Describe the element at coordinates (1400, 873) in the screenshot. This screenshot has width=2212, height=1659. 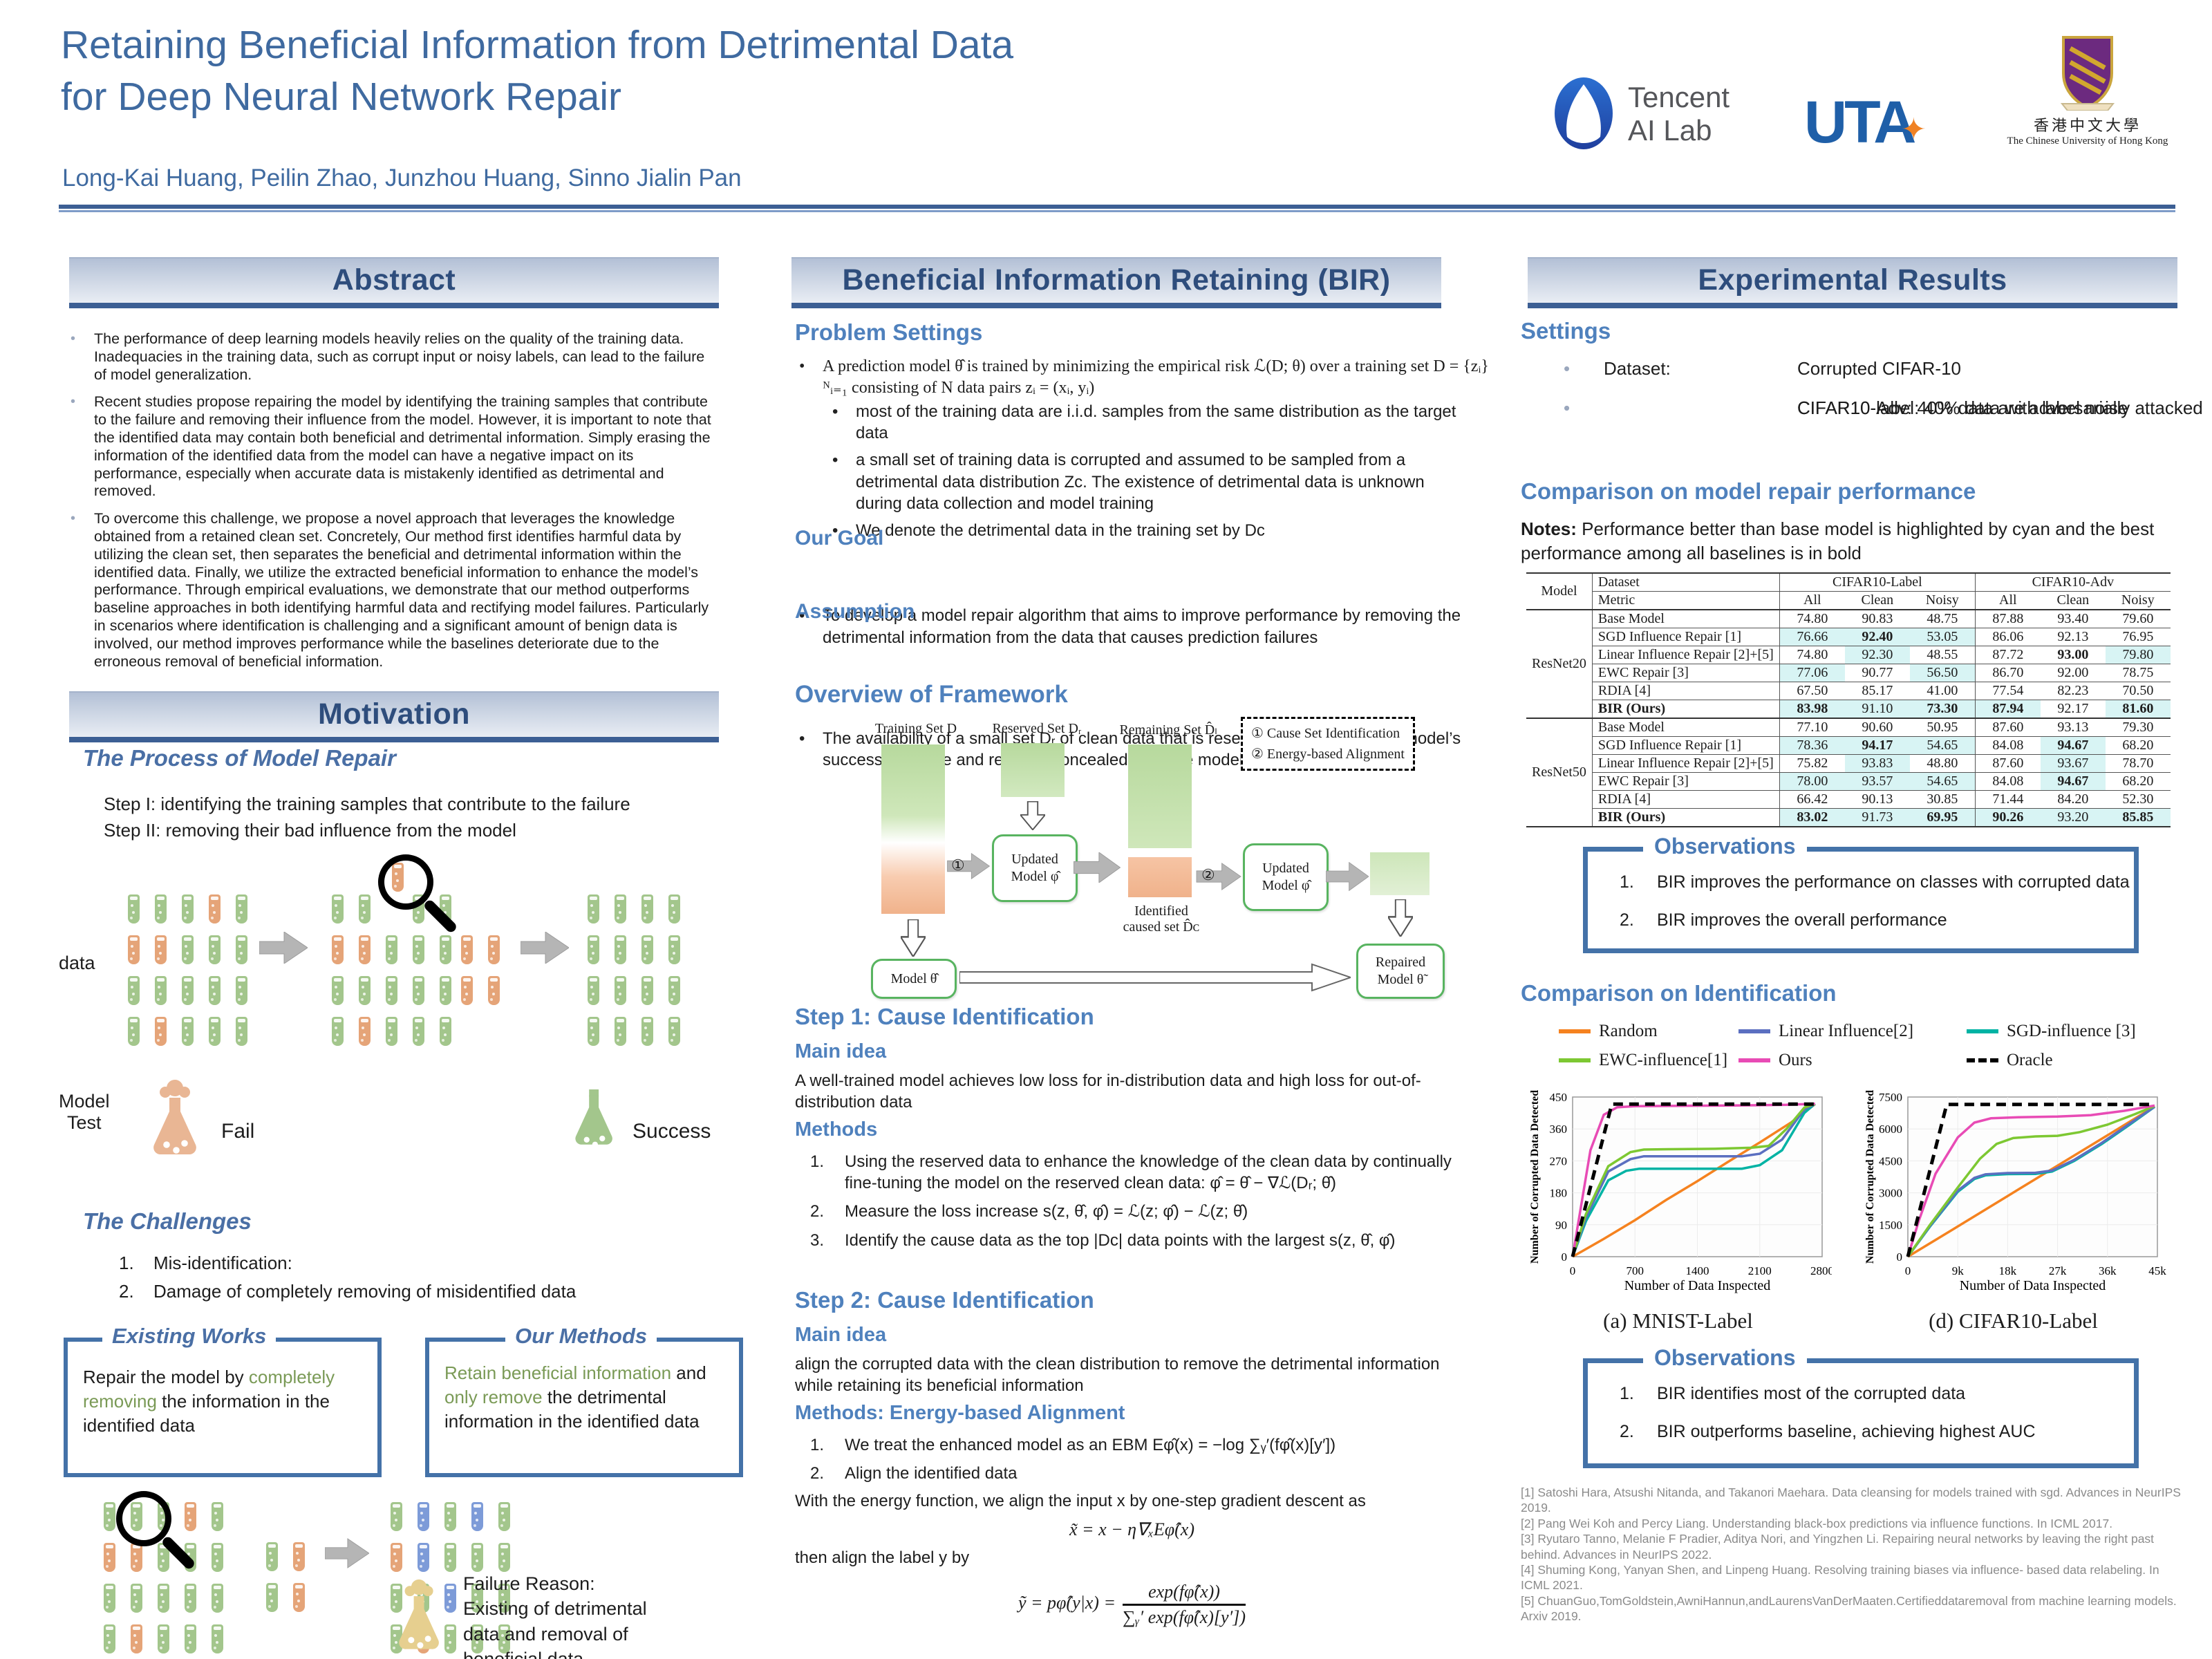
I see `aligned-set-rect` at that location.